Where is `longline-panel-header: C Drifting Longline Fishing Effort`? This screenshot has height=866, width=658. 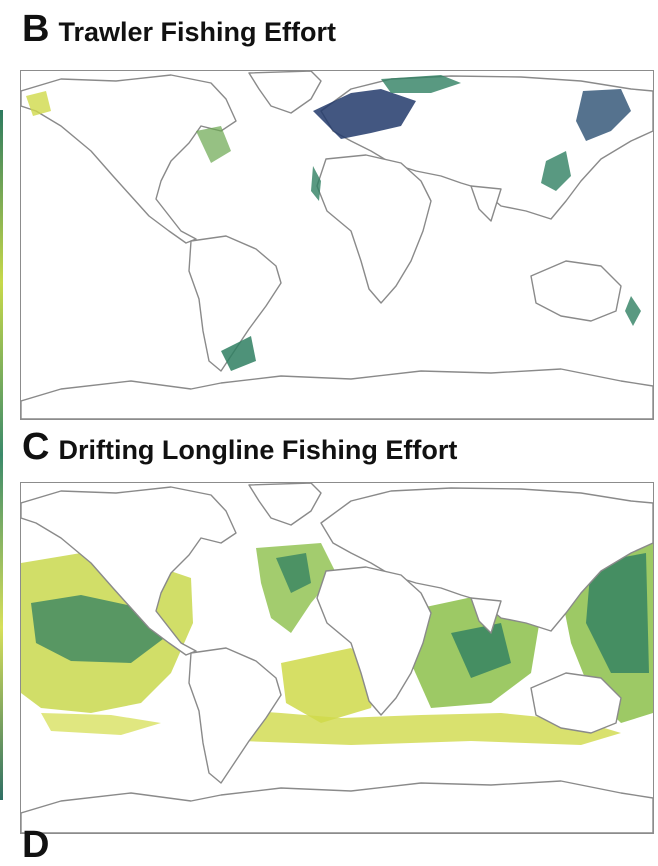 longline-panel-header: C Drifting Longline Fishing Effort is located at coordinates (239, 447).